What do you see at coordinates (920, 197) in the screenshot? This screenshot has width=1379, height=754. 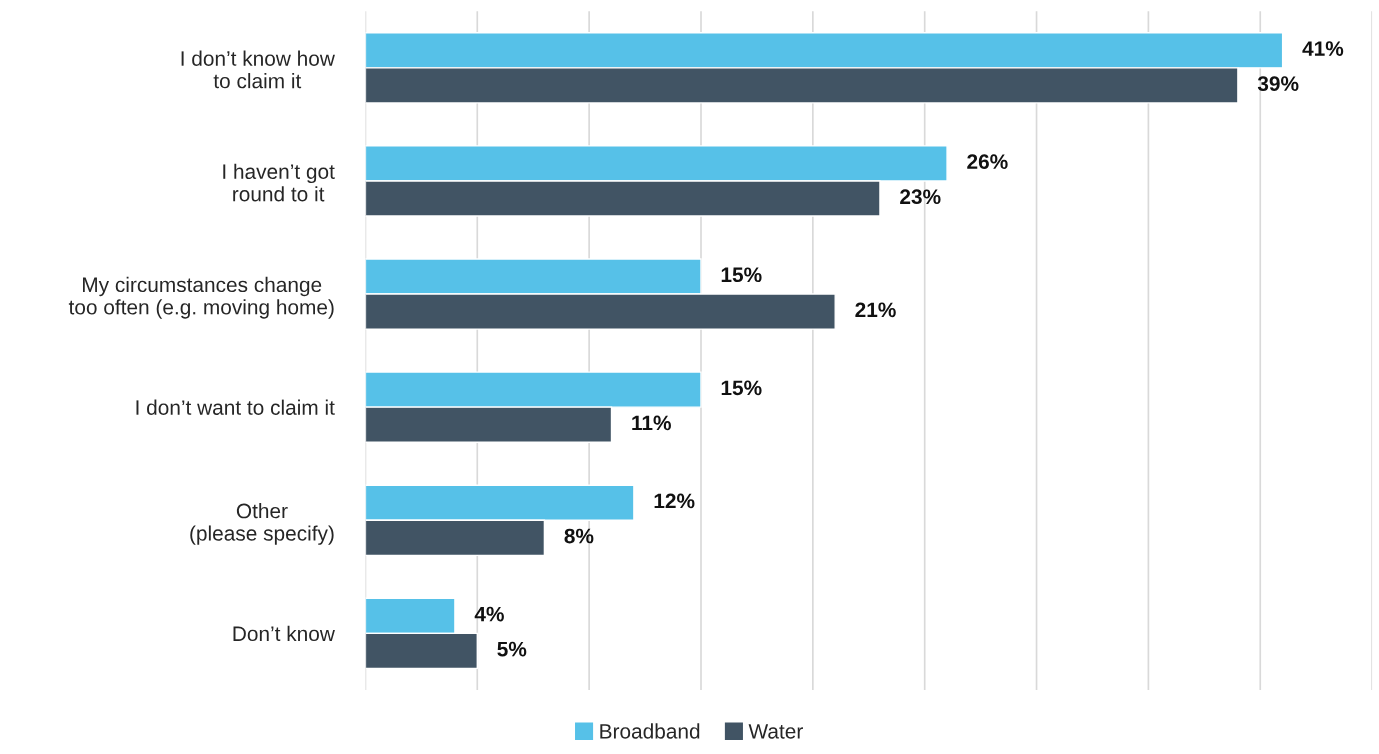 I see `data-label: 23%` at bounding box center [920, 197].